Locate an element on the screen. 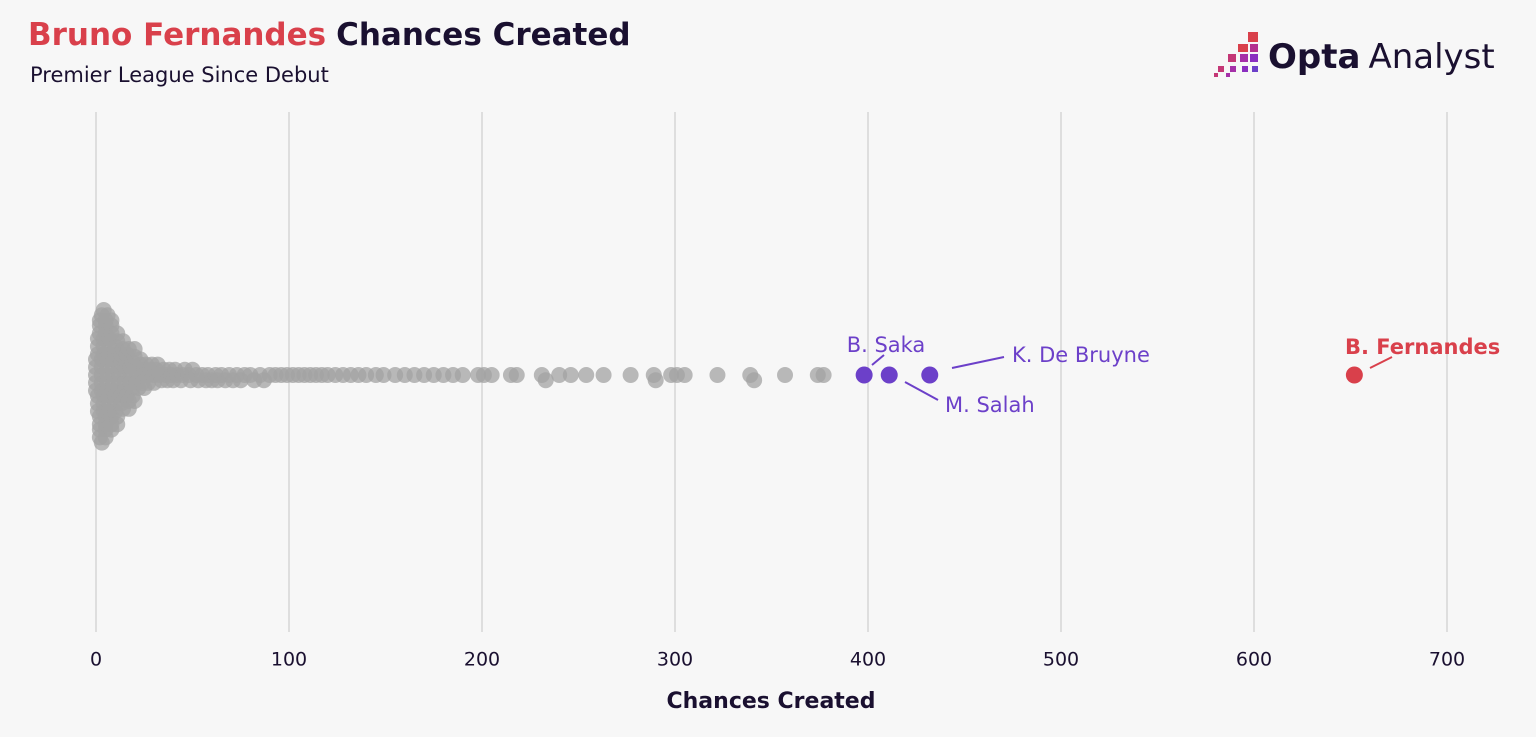  x-tick-label: 0 is located at coordinates (96, 660).